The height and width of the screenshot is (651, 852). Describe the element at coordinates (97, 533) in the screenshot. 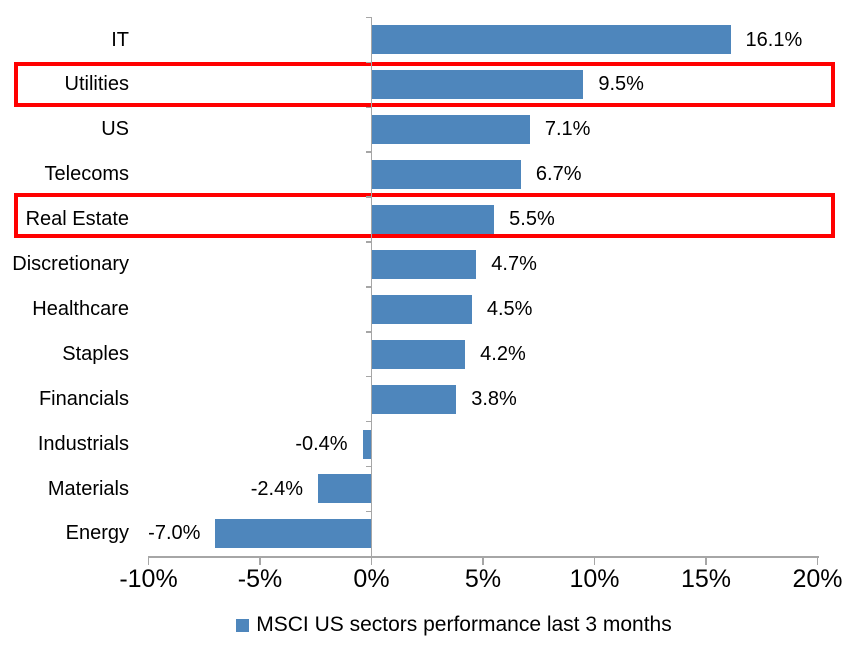

I see `category-label-energy: Energy` at that location.